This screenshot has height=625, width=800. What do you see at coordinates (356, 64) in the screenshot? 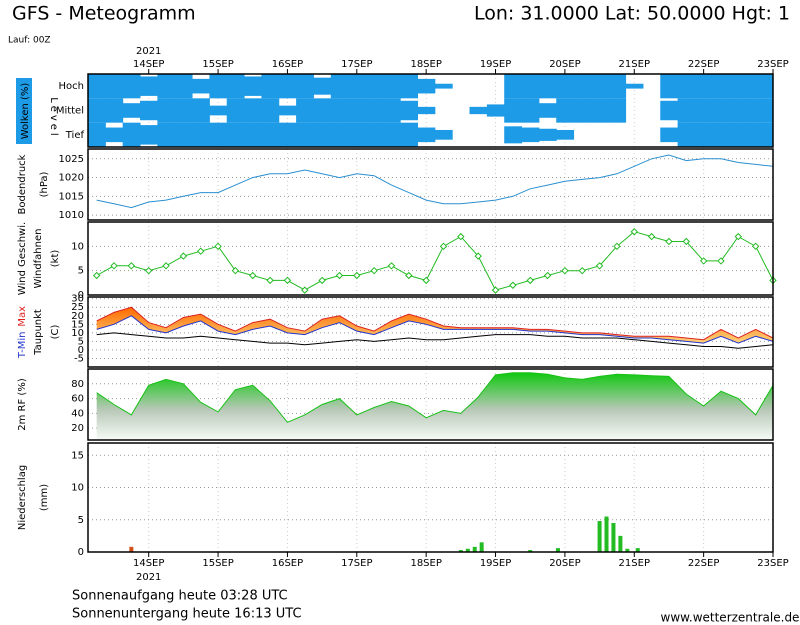
I see `x-tick-label-top: 17SEP` at bounding box center [356, 64].